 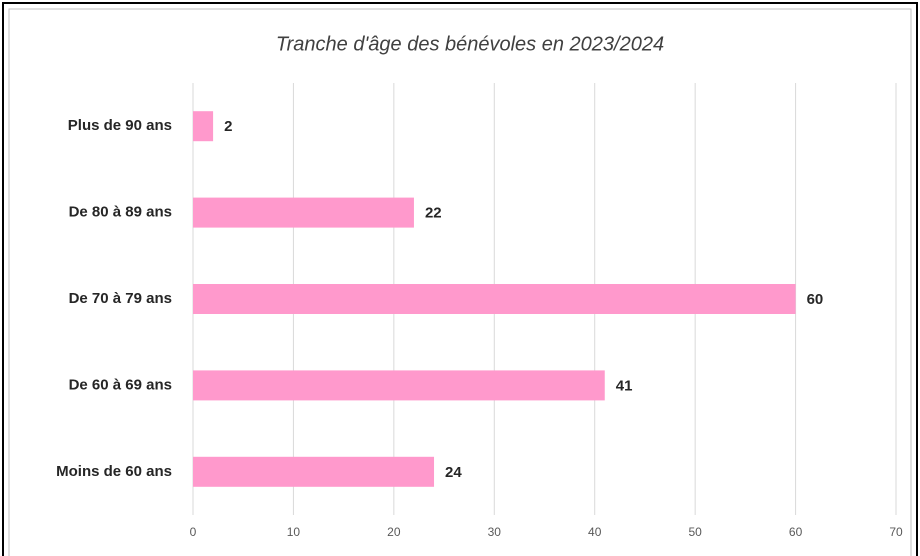 I want to click on value-label: 2, so click(x=228, y=126).